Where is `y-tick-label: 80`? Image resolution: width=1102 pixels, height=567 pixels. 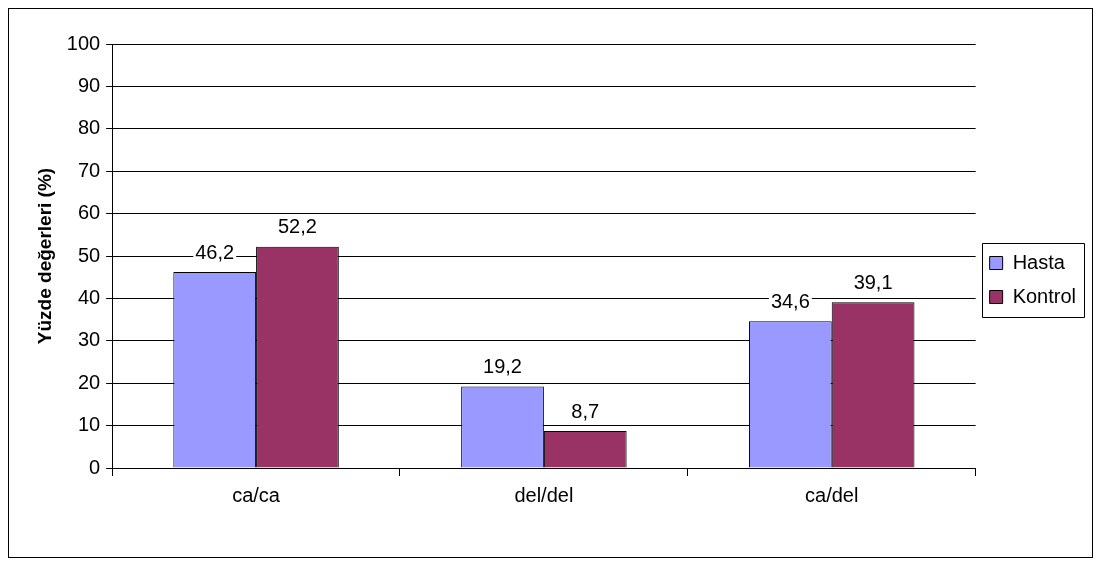 y-tick-label: 80 is located at coordinates (89, 127).